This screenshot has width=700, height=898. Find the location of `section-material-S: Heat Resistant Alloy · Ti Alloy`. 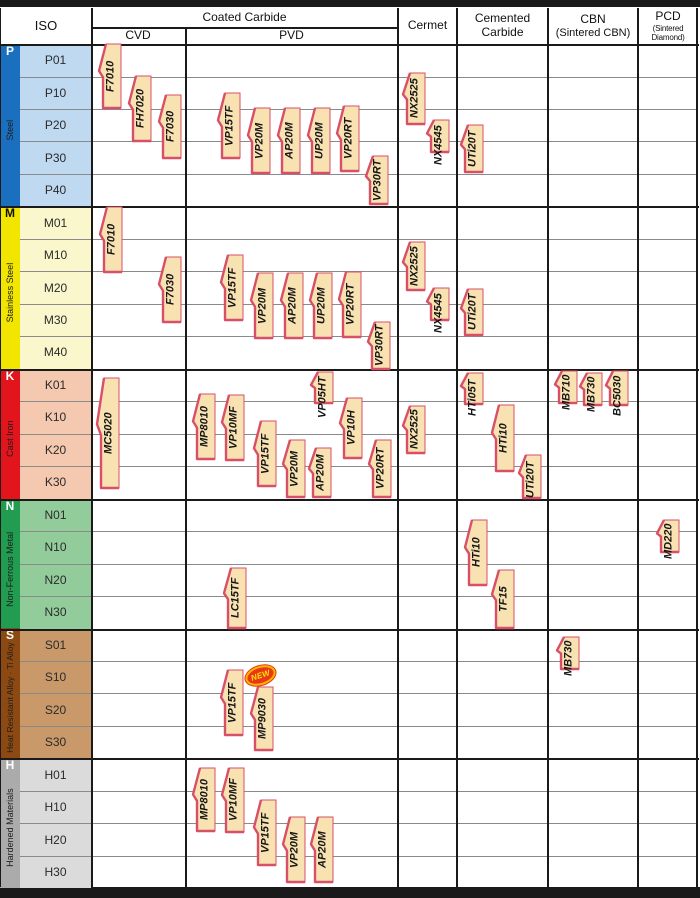

section-material-S: Heat Resistant Alloy · Ti Alloy is located at coordinates (10, 698).